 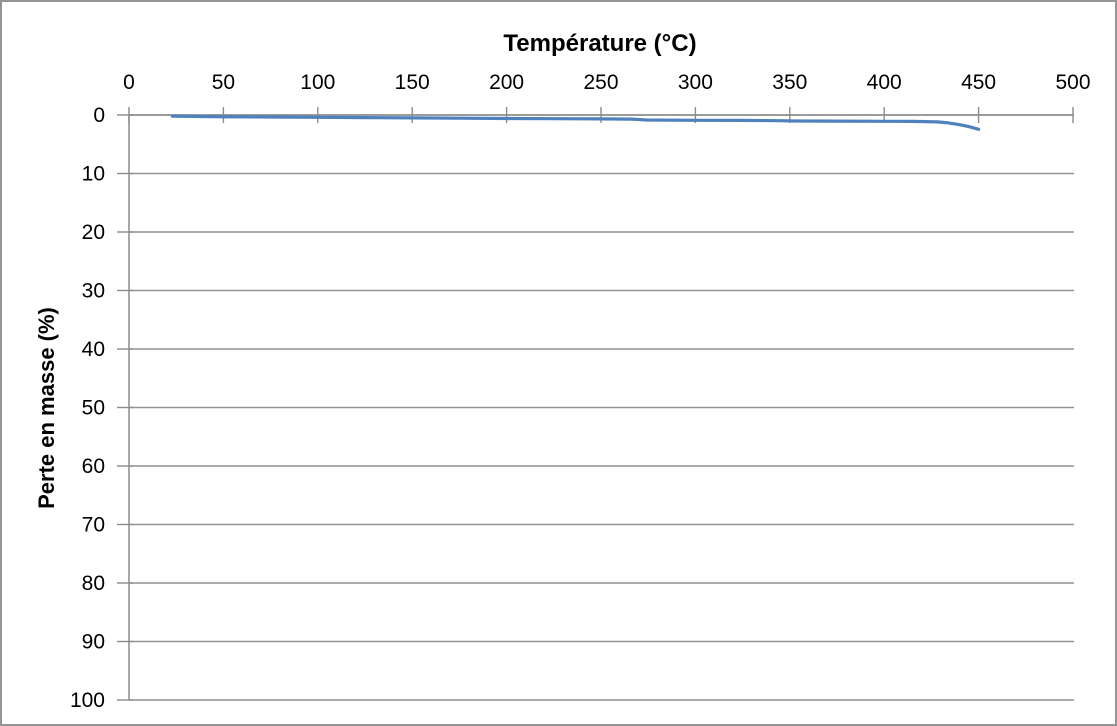 What do you see at coordinates (93, 583) in the screenshot?
I see `y-tick-label: 80` at bounding box center [93, 583].